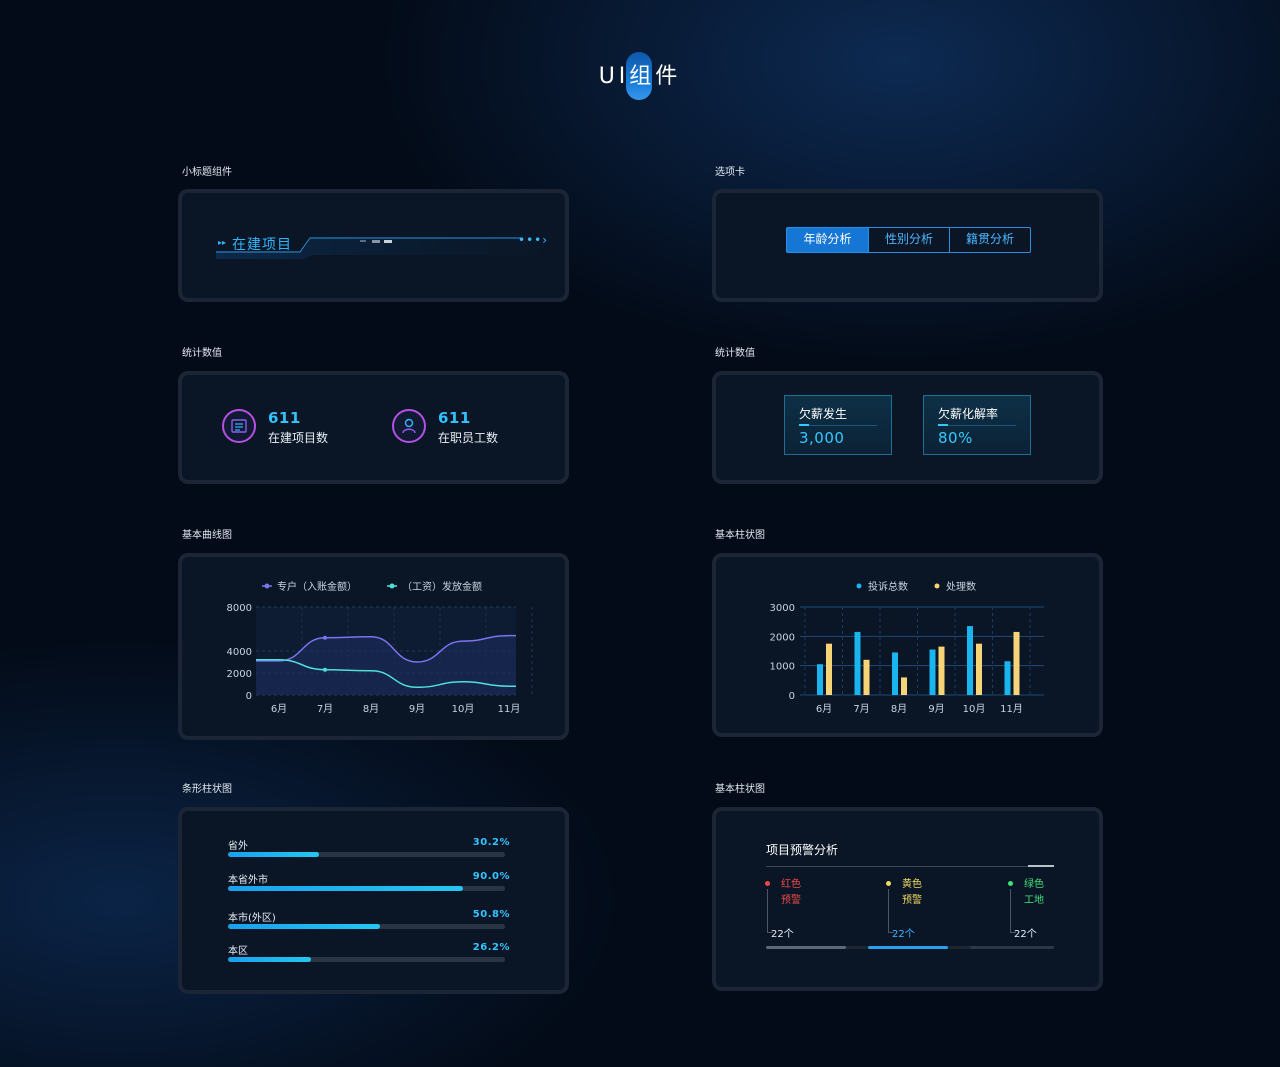  What do you see at coordinates (792, 696) in the screenshot?
I see `y-tick-label: 0` at bounding box center [792, 696].